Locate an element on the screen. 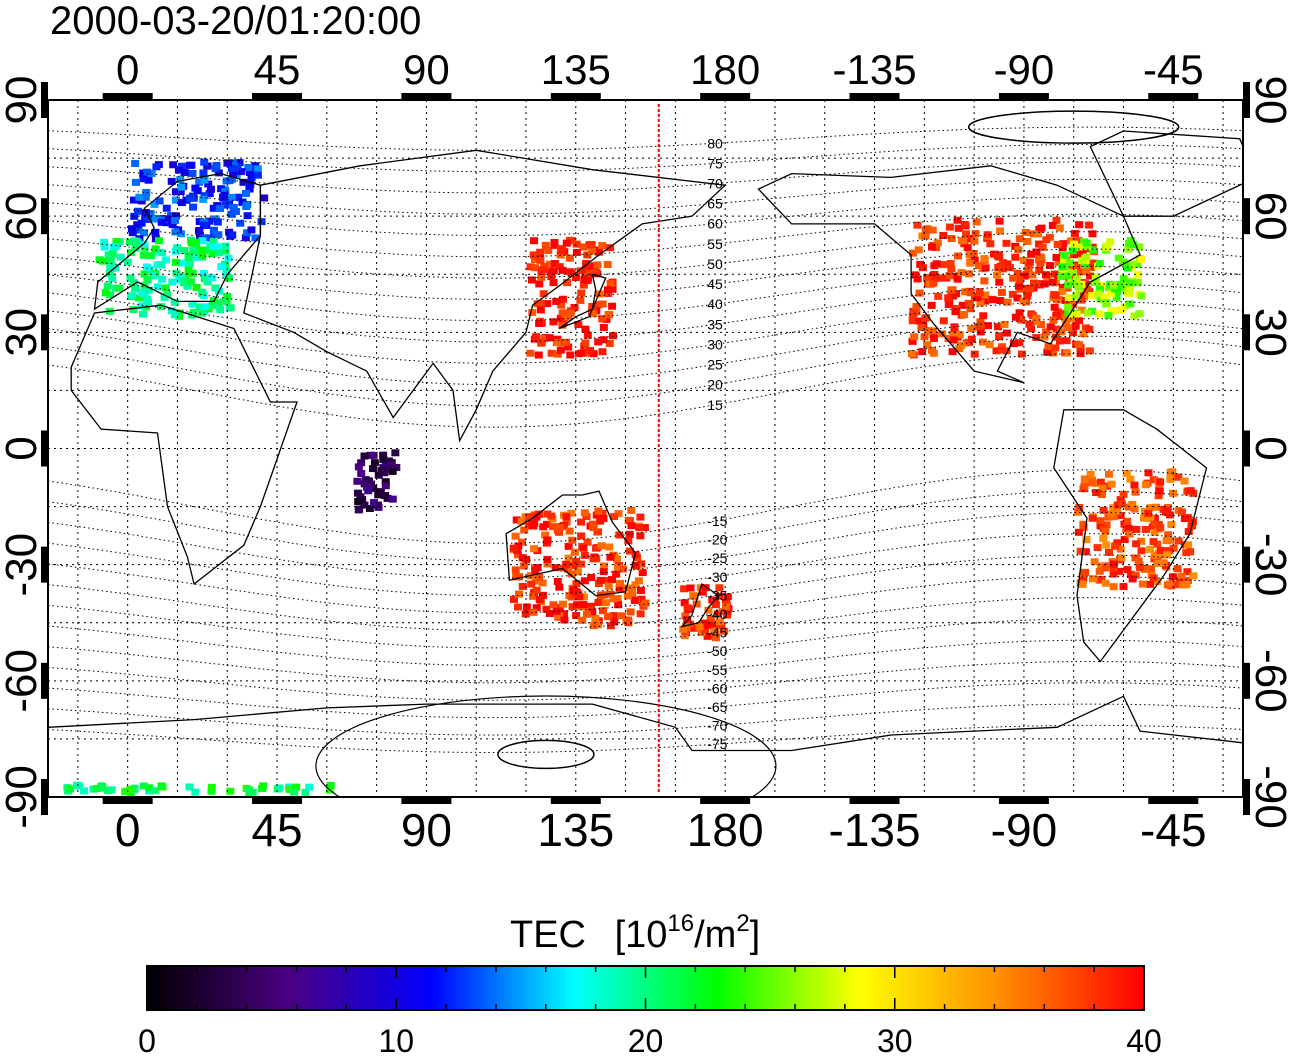 This screenshot has height=1057, width=1292. bottom-frame-tick is located at coordinates (127, 800).